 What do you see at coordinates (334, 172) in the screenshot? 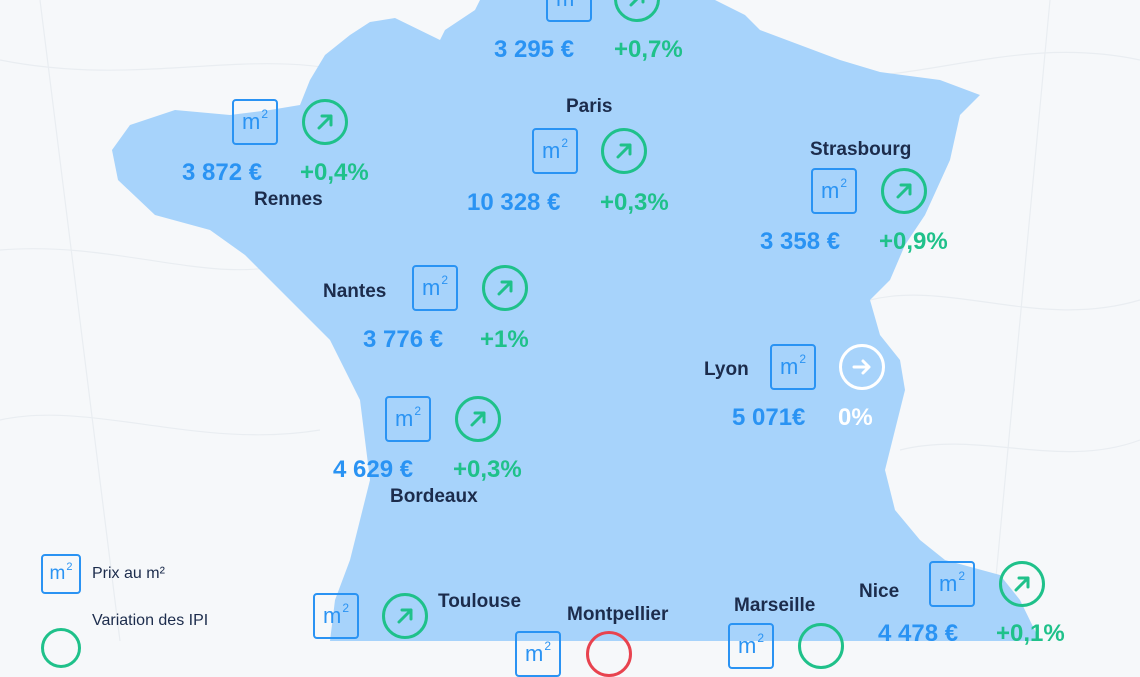
I see `variation-value: +0,4%` at bounding box center [334, 172].